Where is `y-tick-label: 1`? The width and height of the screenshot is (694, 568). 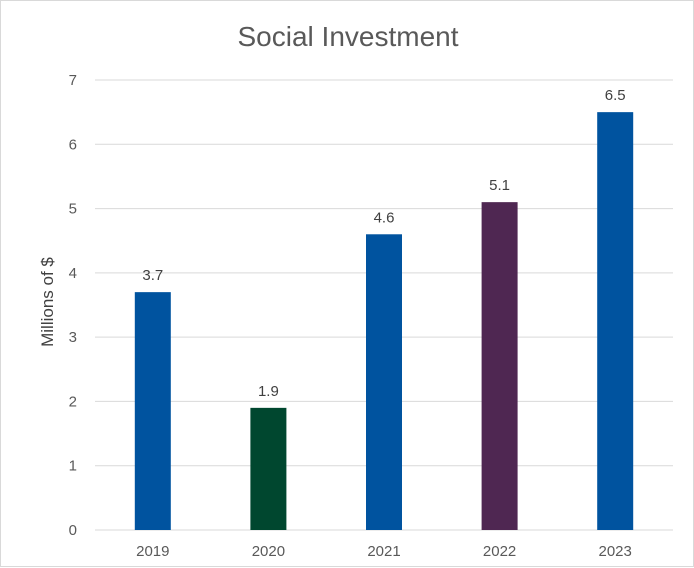
y-tick-label: 1 is located at coordinates (73, 466).